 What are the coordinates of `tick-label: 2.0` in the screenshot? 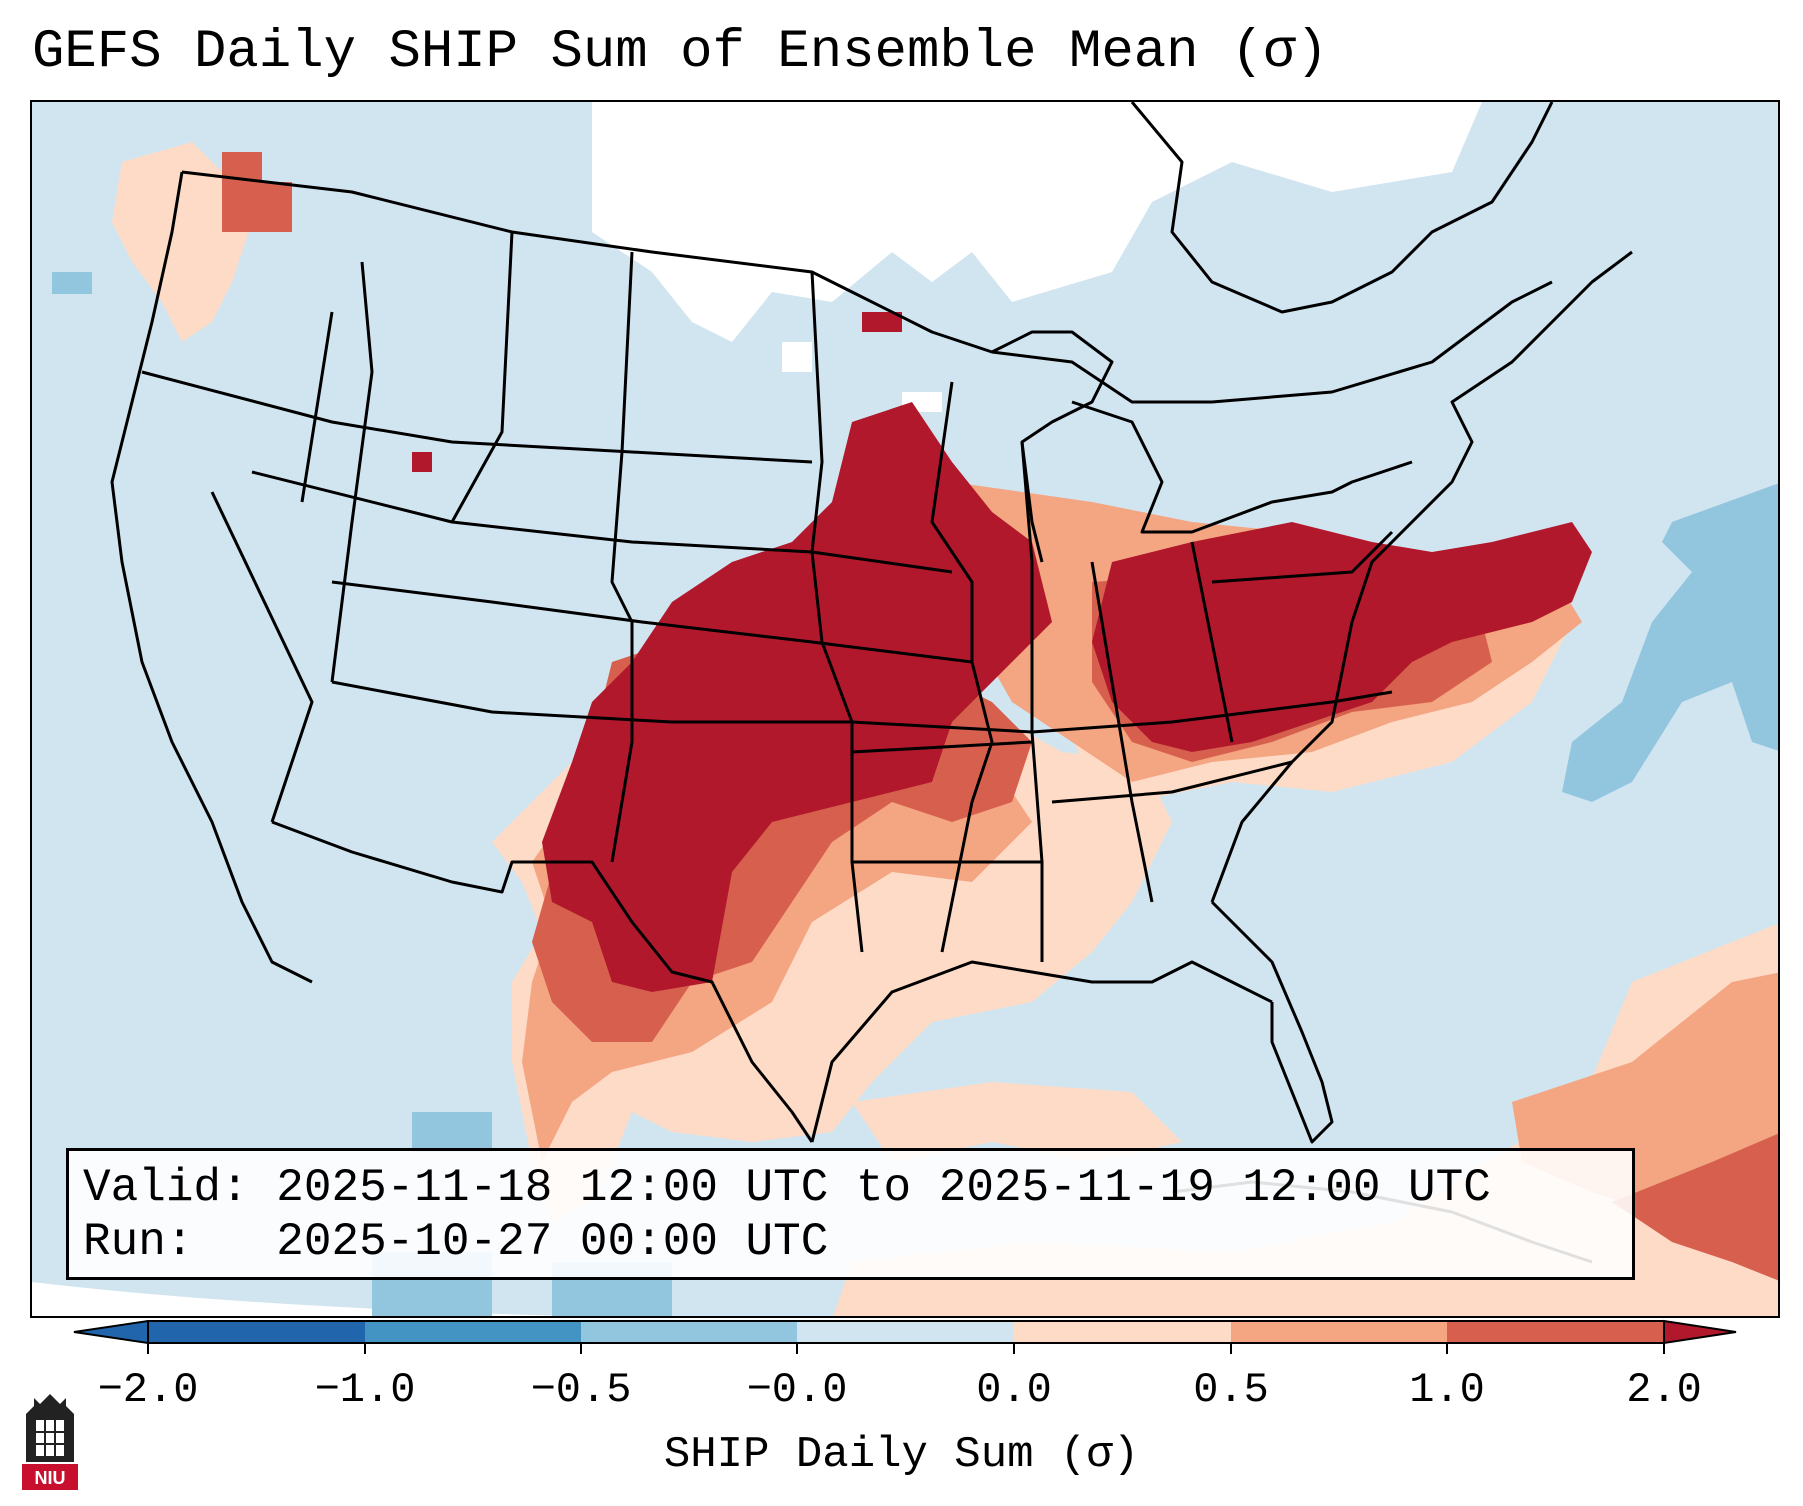 It's located at (1664, 1390).